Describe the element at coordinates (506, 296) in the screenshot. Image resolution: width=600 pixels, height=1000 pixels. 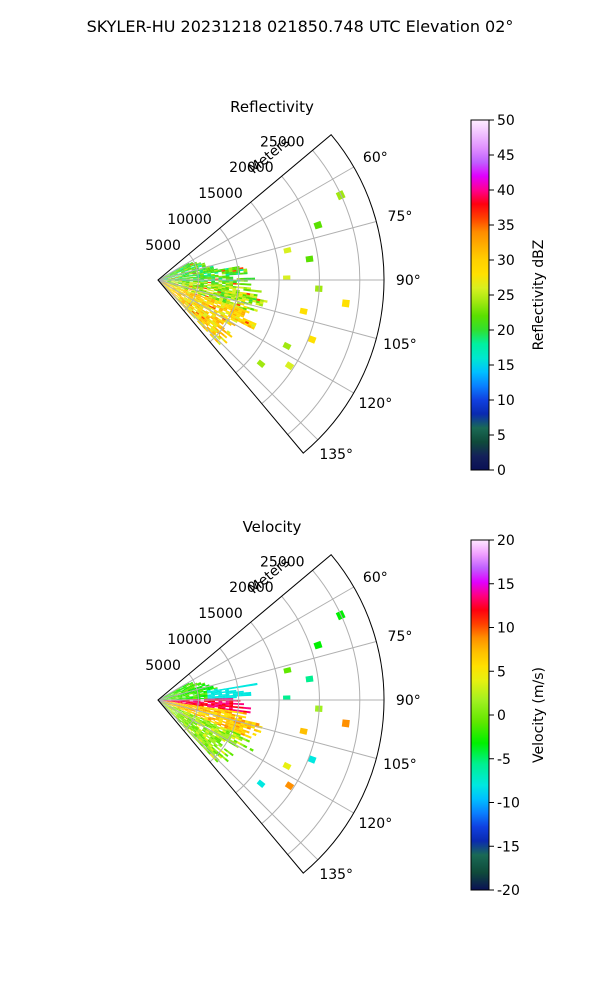
I see `colorbar-tick-label: 25` at that location.